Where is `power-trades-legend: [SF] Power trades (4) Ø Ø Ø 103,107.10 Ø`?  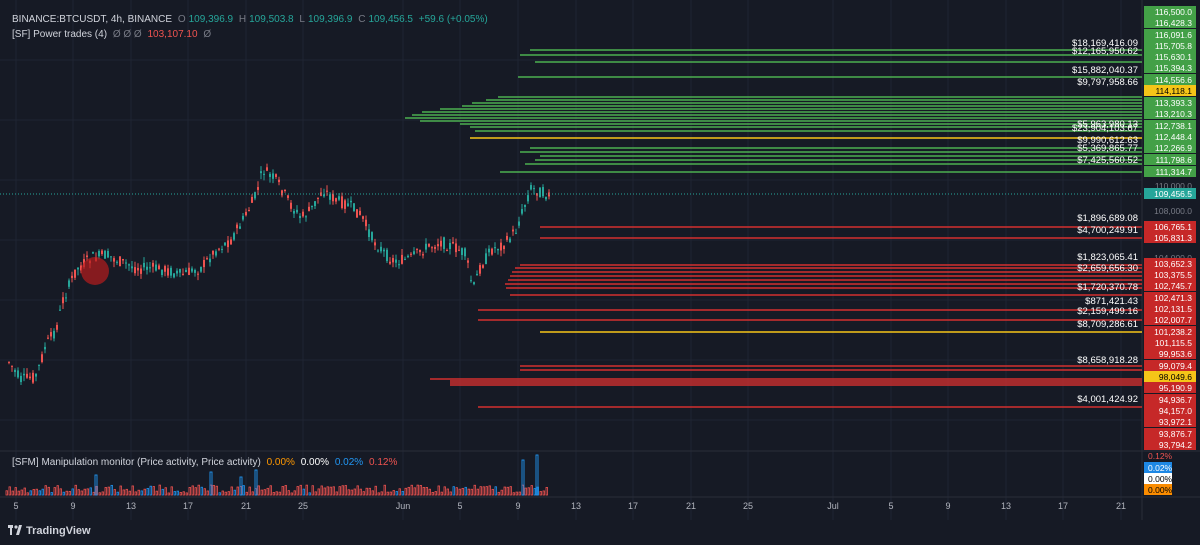
power-trades-legend: [SF] Power trades (4) Ø Ø Ø 103,107.10 Ø is located at coordinates (112, 34).